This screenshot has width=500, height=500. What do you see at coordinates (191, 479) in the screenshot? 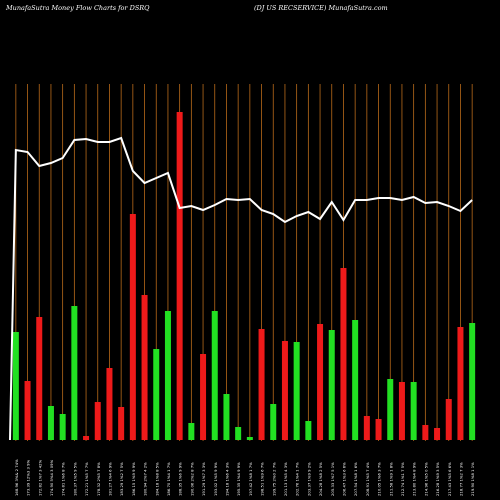
I see `x-tick-label: 190.06 2%2 8 7%` at bounding box center [191, 479].